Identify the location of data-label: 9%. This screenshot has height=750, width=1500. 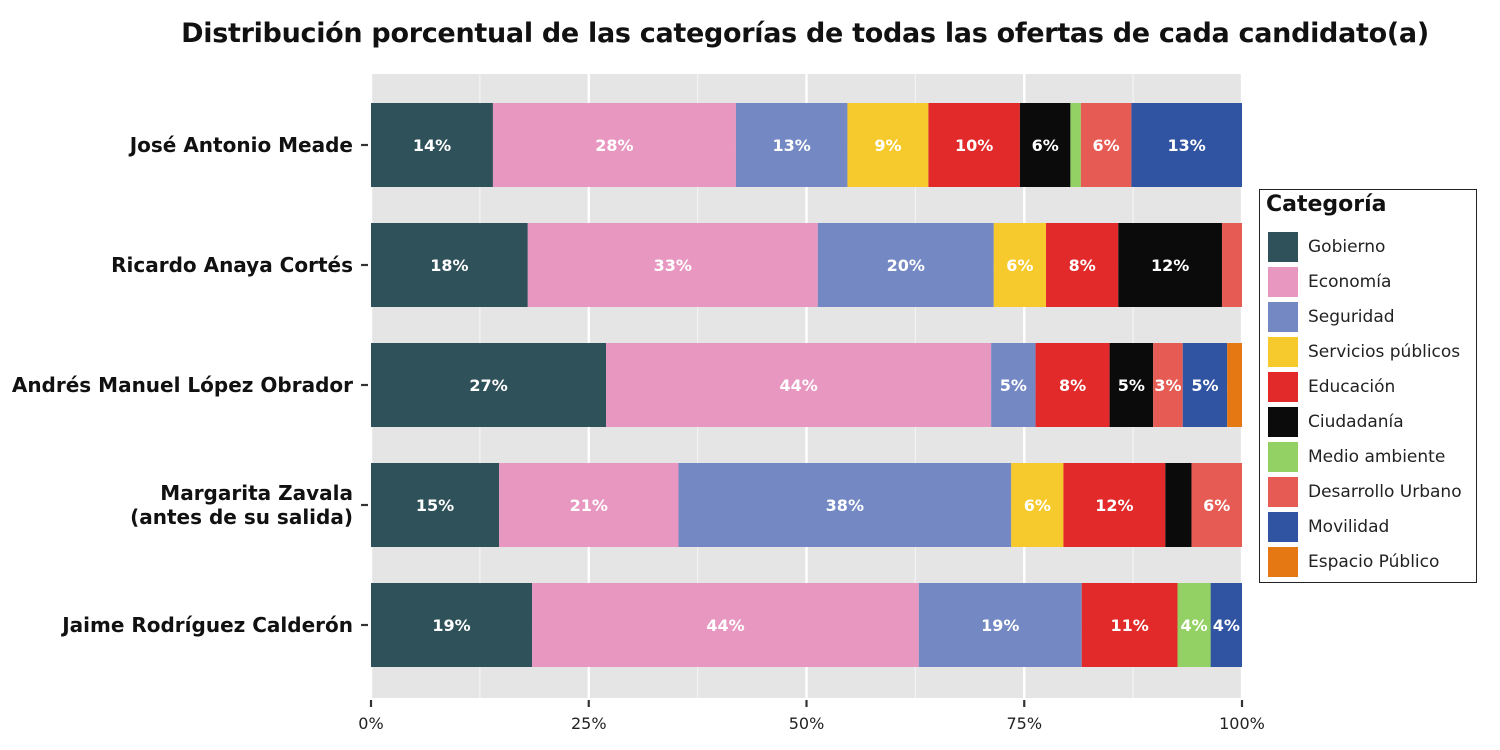
(887, 145).